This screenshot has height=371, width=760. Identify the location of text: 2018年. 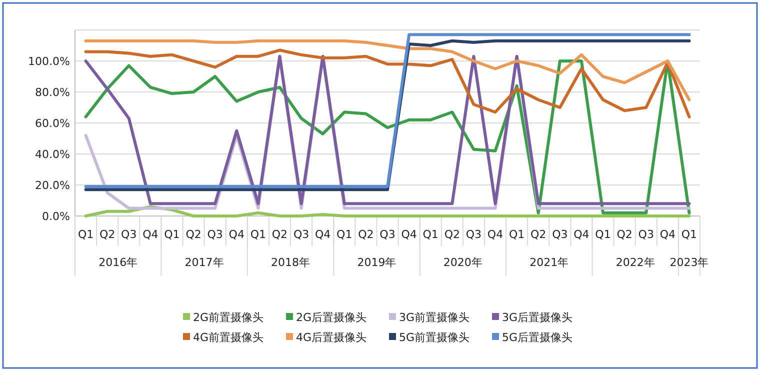
(290, 262).